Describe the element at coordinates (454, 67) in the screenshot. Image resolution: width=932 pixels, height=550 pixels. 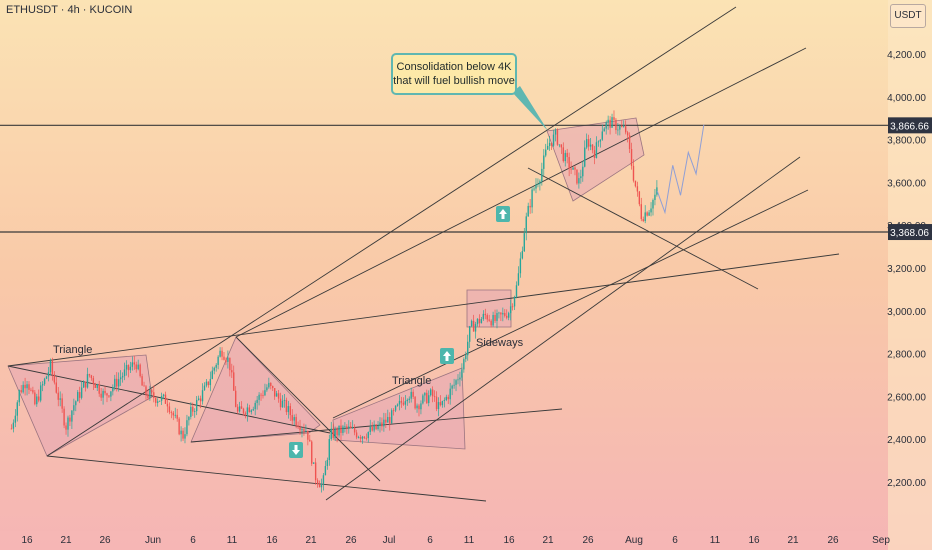
I see `callout-line-1: Consolidation below 4K` at that location.